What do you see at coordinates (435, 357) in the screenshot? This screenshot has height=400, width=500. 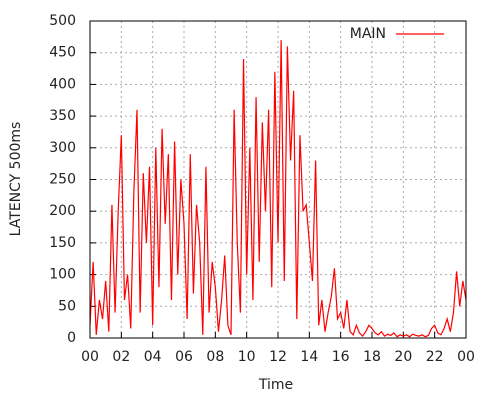 I see `x-tick-label: 22` at bounding box center [435, 357].